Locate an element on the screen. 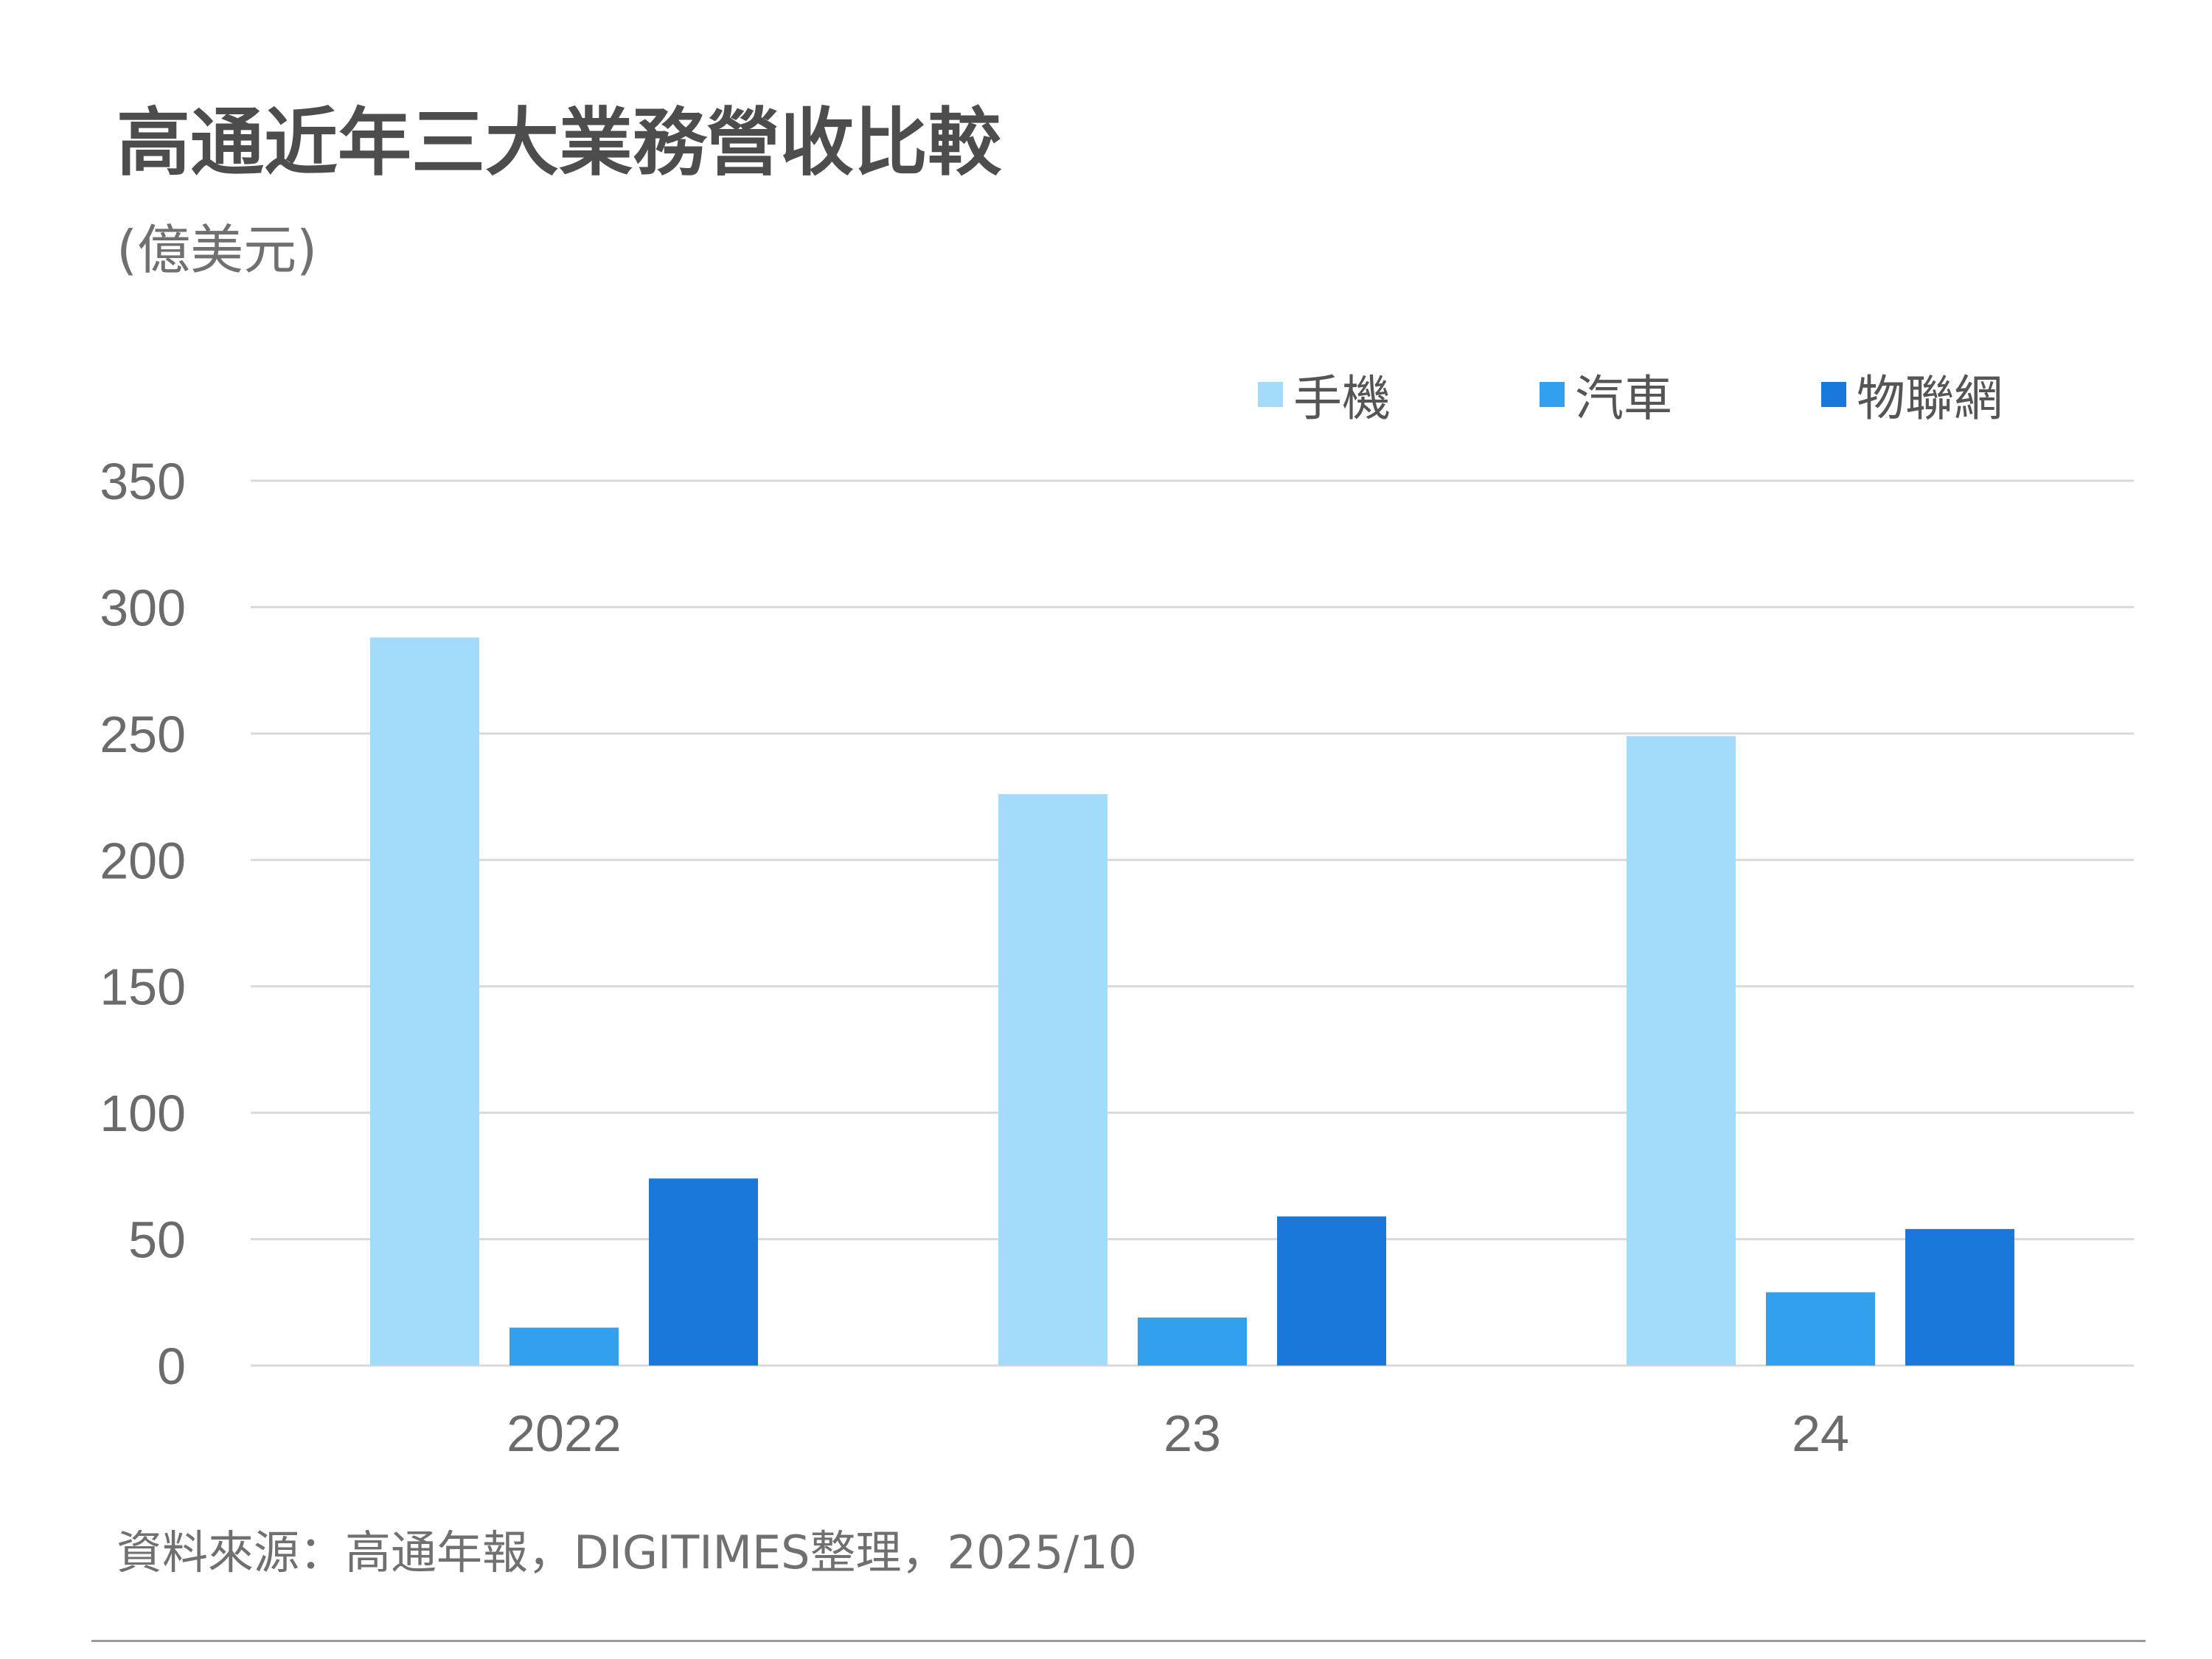 The image size is (2212, 1659). legend-label-phone: 手機 is located at coordinates (1342, 398).